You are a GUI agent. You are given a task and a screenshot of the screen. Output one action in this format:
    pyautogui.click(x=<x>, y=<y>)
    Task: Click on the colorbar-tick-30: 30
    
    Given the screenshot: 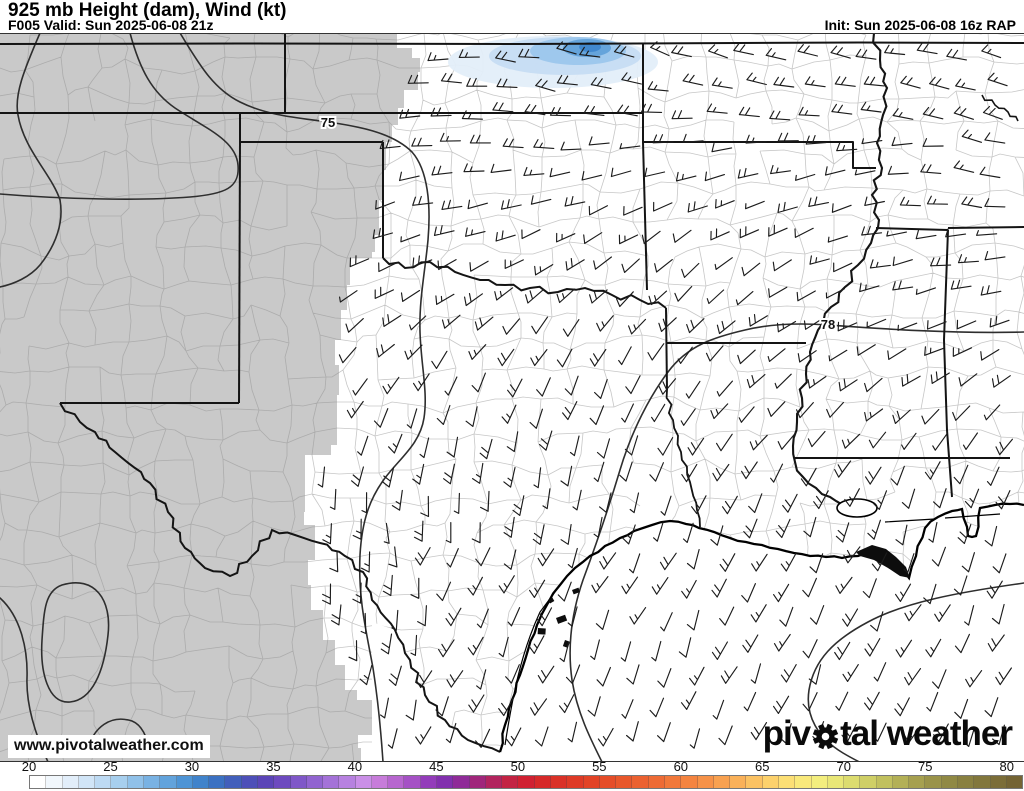 What is the action you would take?
    pyautogui.click(x=192, y=766)
    